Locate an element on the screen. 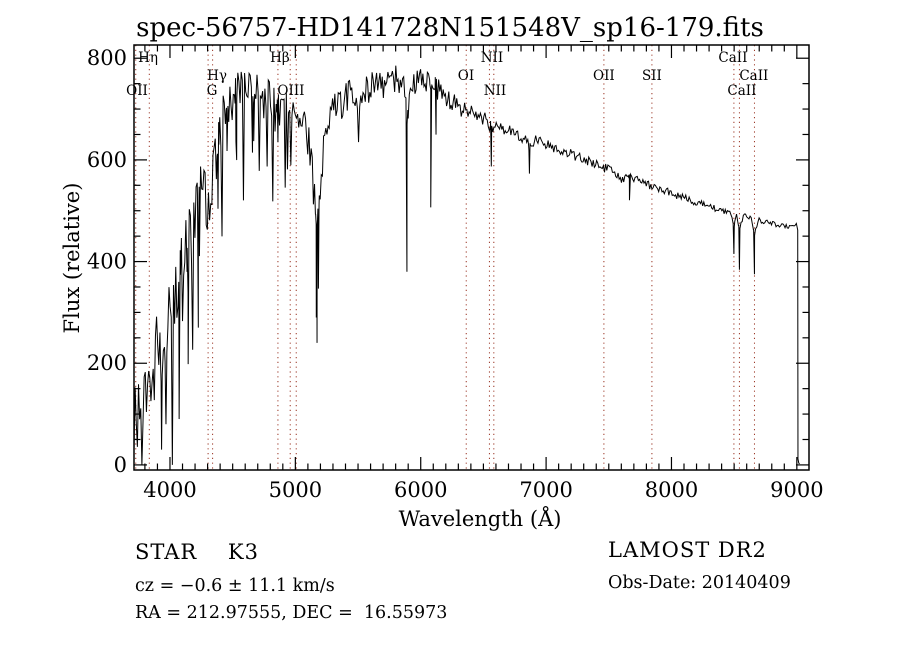 This screenshot has height=650, width=900. x-axis-label: Wavelength (Å) is located at coordinates (480, 519).